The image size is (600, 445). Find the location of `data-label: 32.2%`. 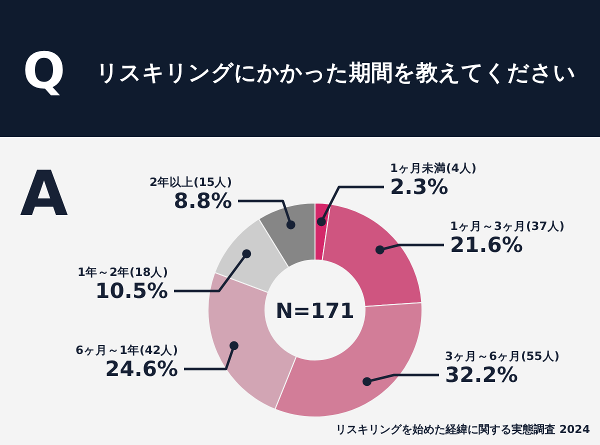

data-label: 32.2% is located at coordinates (481, 375).